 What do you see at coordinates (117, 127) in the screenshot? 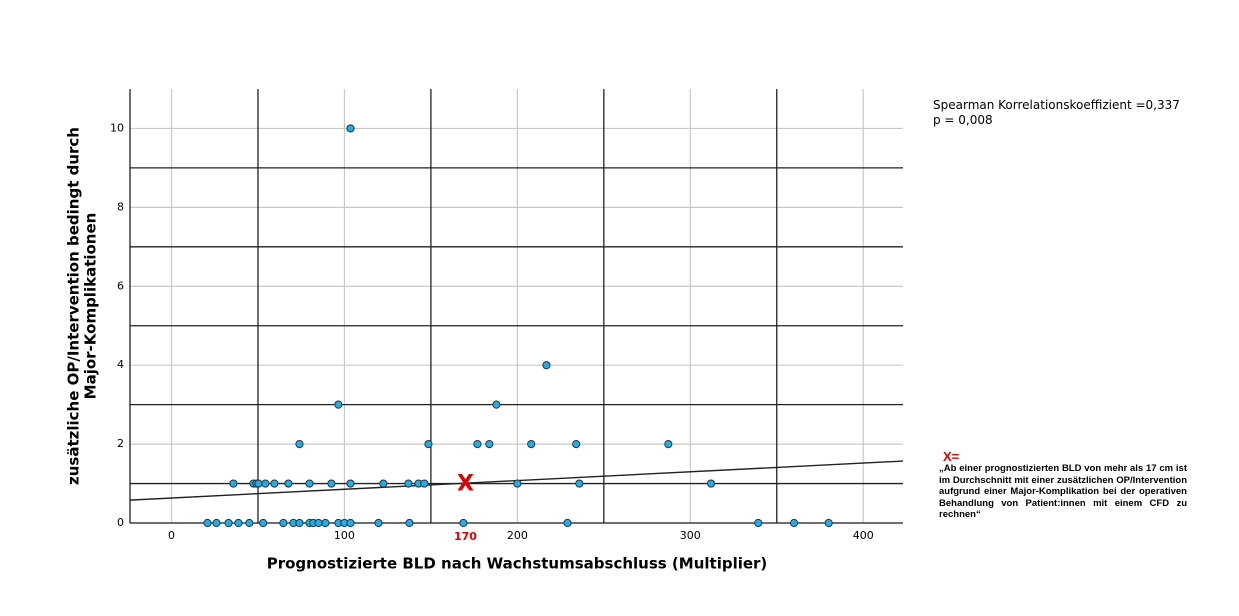
I see `y-tick-label: 10` at bounding box center [117, 127].